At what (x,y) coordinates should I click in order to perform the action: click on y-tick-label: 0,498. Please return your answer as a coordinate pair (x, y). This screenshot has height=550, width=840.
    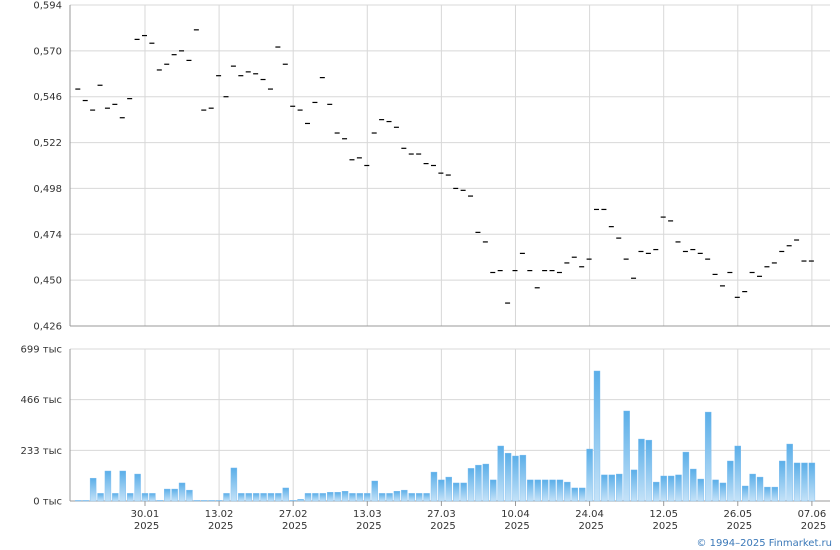
    Looking at the image, I should click on (47, 189).